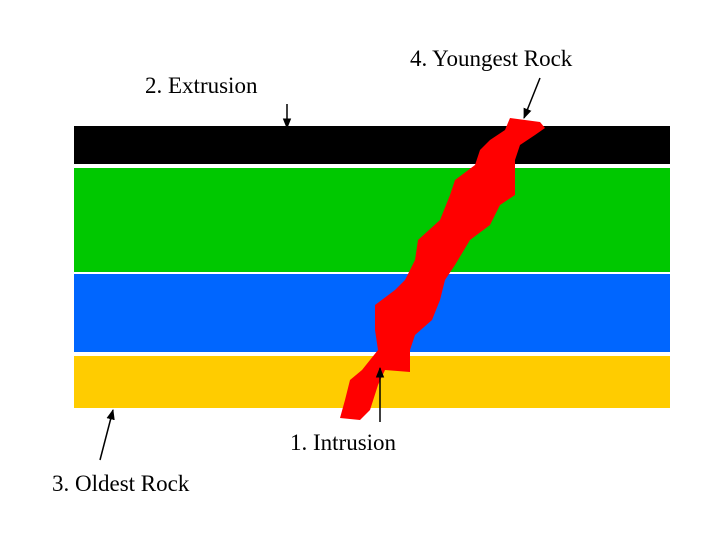  I want to click on blue-layer, so click(372, 313).